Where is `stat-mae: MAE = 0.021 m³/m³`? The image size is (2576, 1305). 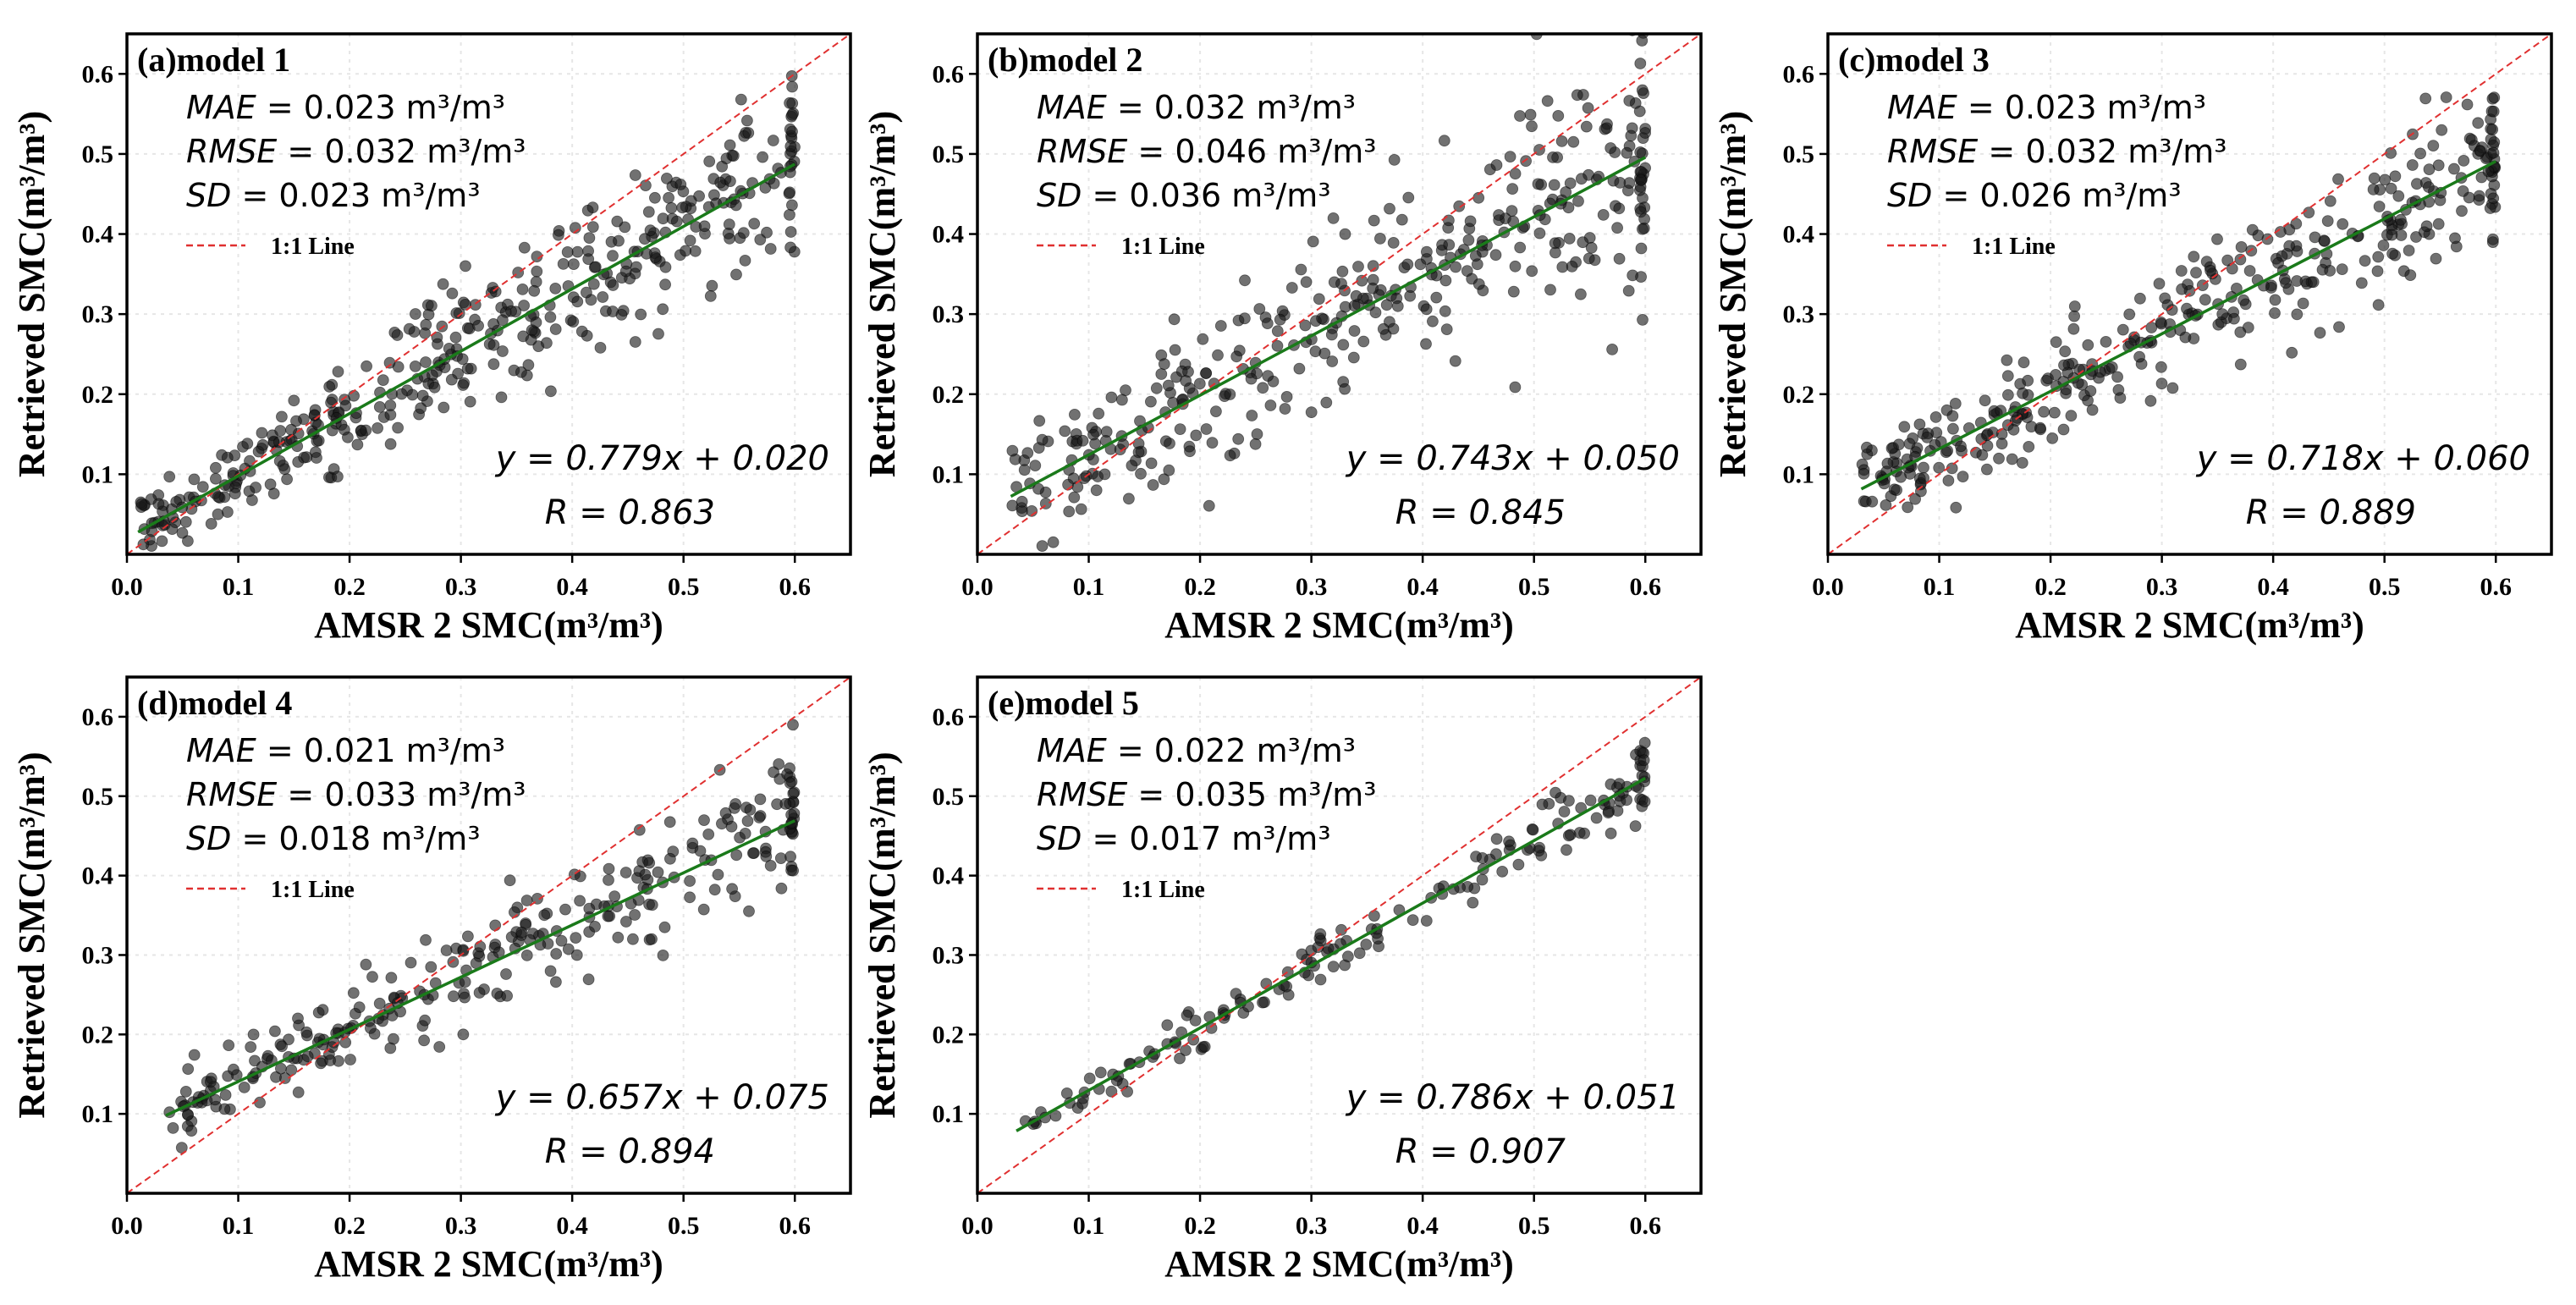 stat-mae: MAE = 0.021 m³/m³ is located at coordinates (345, 751).